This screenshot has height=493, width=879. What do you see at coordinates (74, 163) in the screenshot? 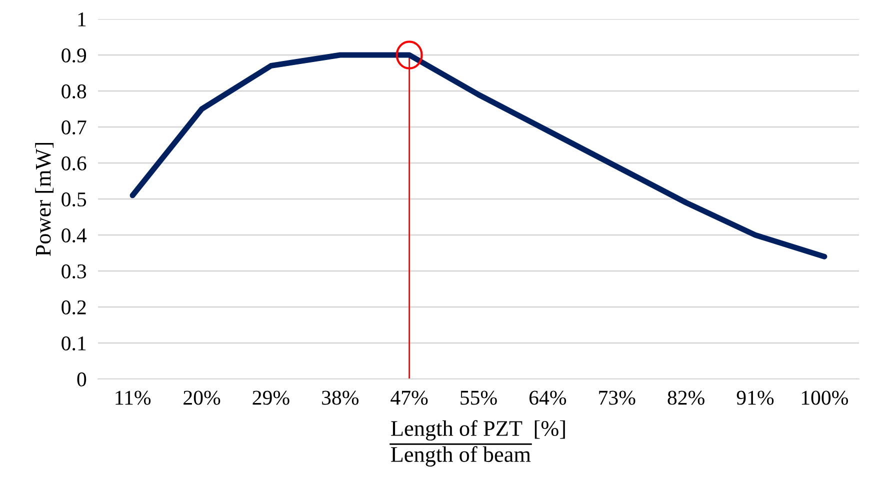
I see `y-tick-label: 0.6` at bounding box center [74, 163].